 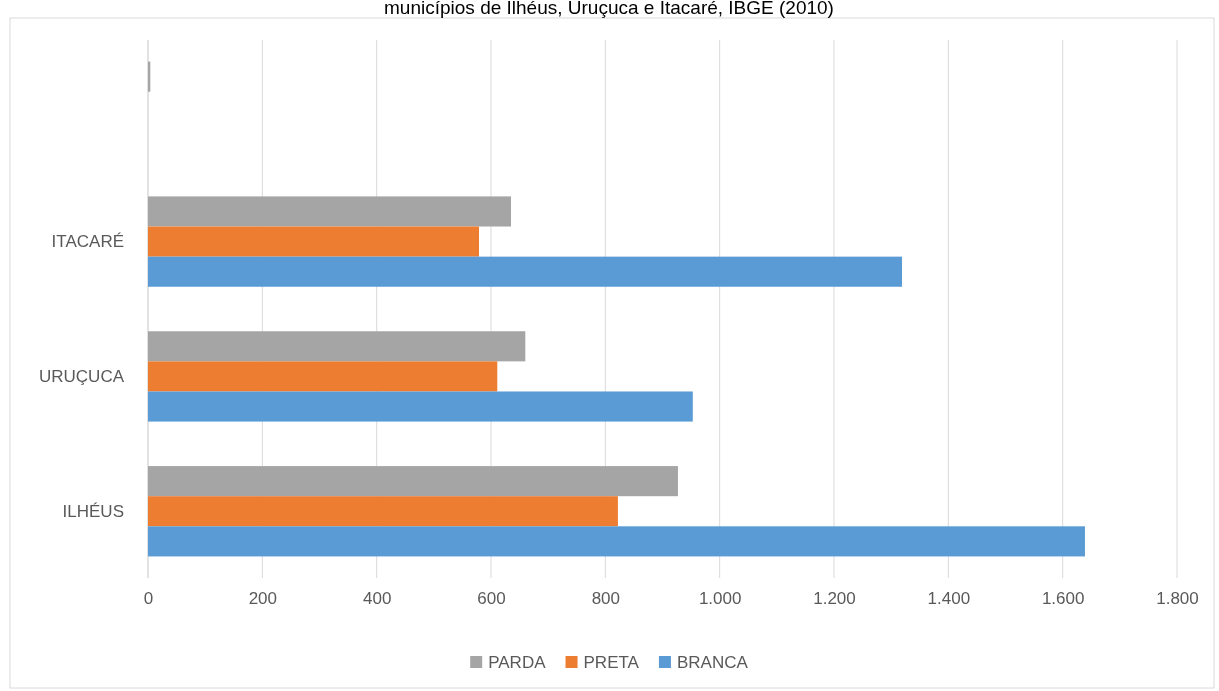 I want to click on legend-label: PRETA, so click(x=611, y=662).